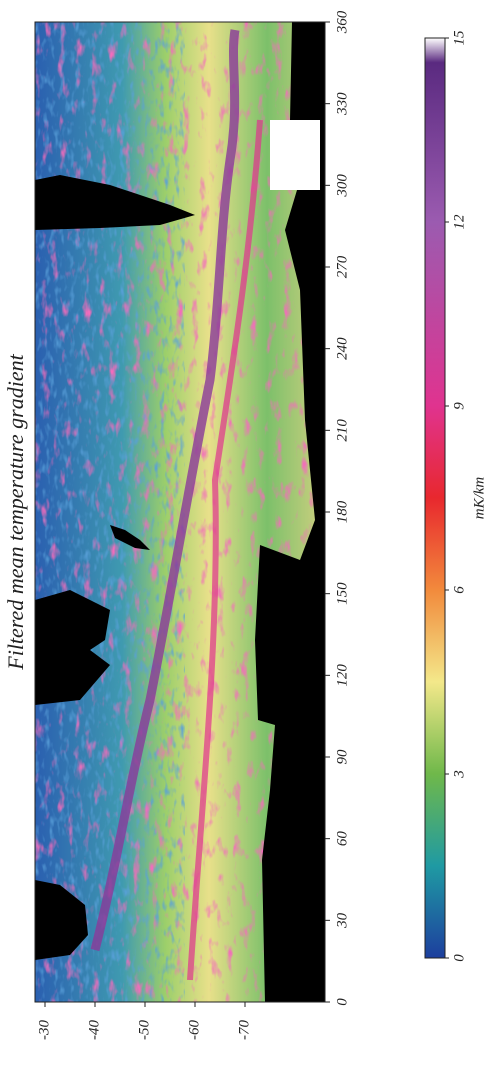 This screenshot has width=492, height=1066. I want to click on y-tick-label: -30, so click(44, 1030).